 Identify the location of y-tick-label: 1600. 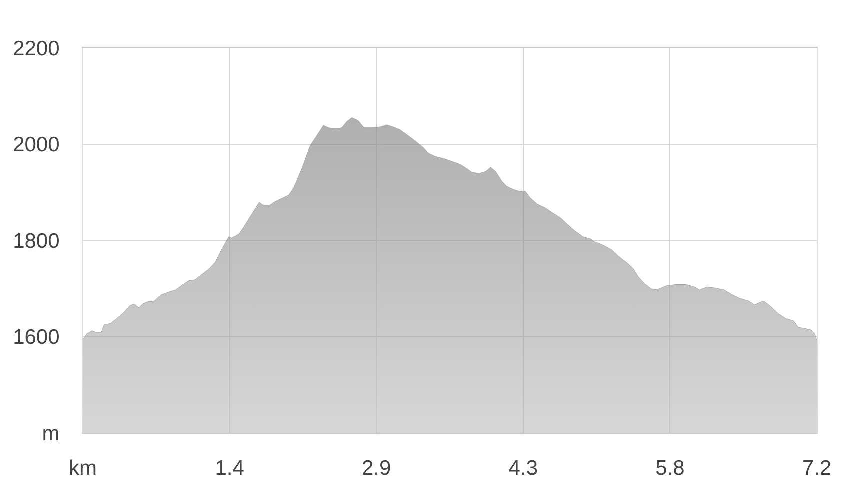
(36, 338).